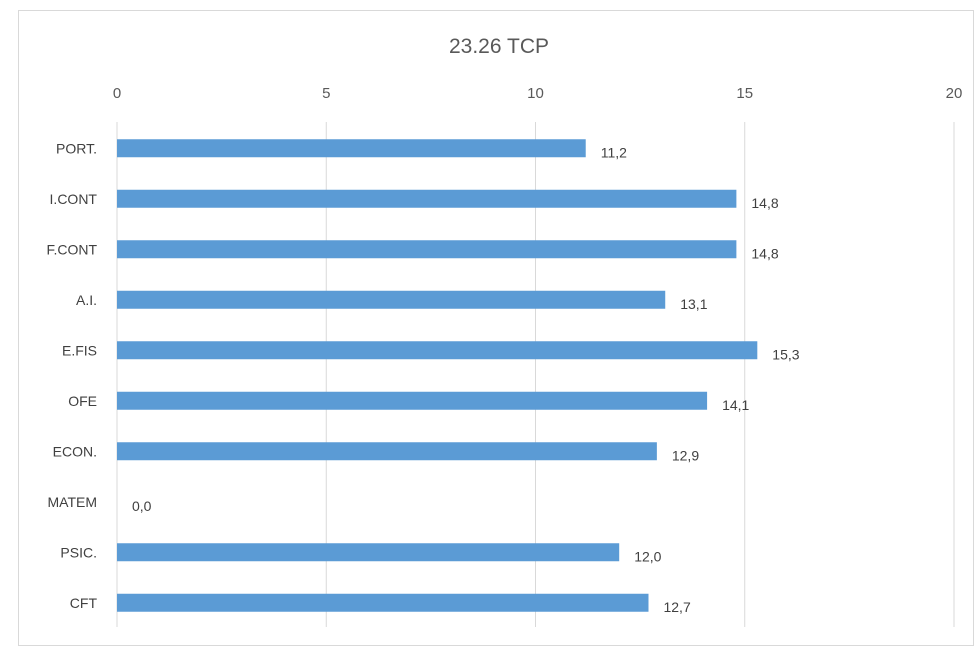 The height and width of the screenshot is (647, 975). I want to click on x-axis-ticks: 0 5 10 15 20, so click(538, 93).